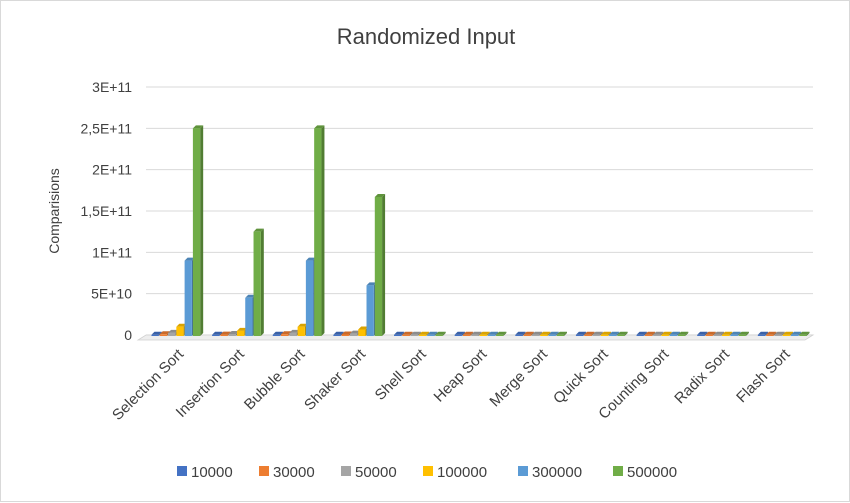 The image size is (850, 503). What do you see at coordinates (581, 376) in the screenshot?
I see `x-tick-label: Quick Sort` at bounding box center [581, 376].